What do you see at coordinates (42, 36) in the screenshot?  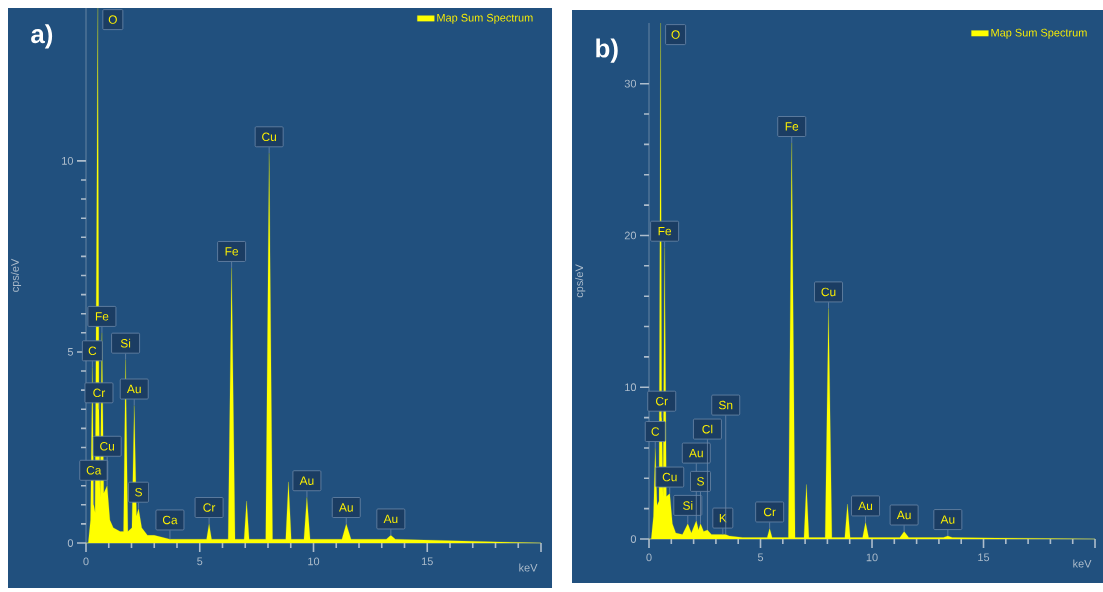 I see `text: a)` at bounding box center [42, 36].